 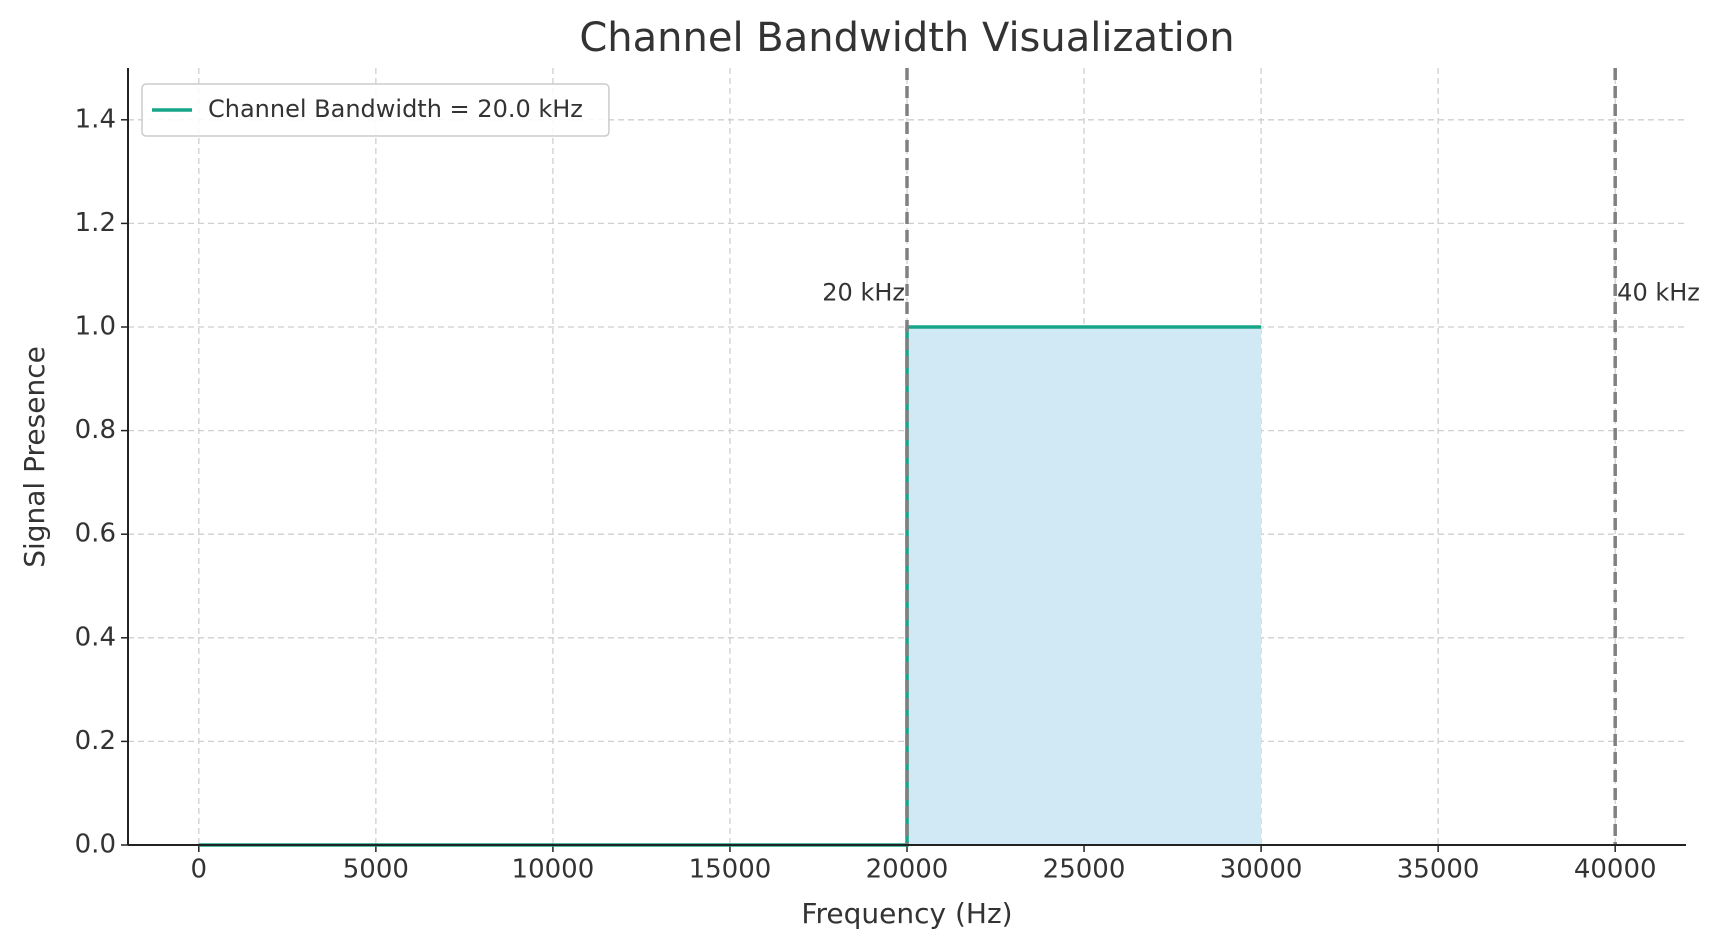 I want to click on x-tick-label: 35000, so click(x=1438, y=870).